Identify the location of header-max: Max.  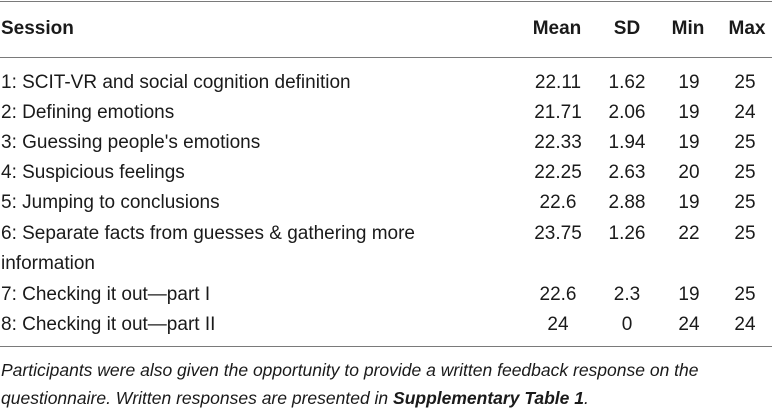
(747, 28).